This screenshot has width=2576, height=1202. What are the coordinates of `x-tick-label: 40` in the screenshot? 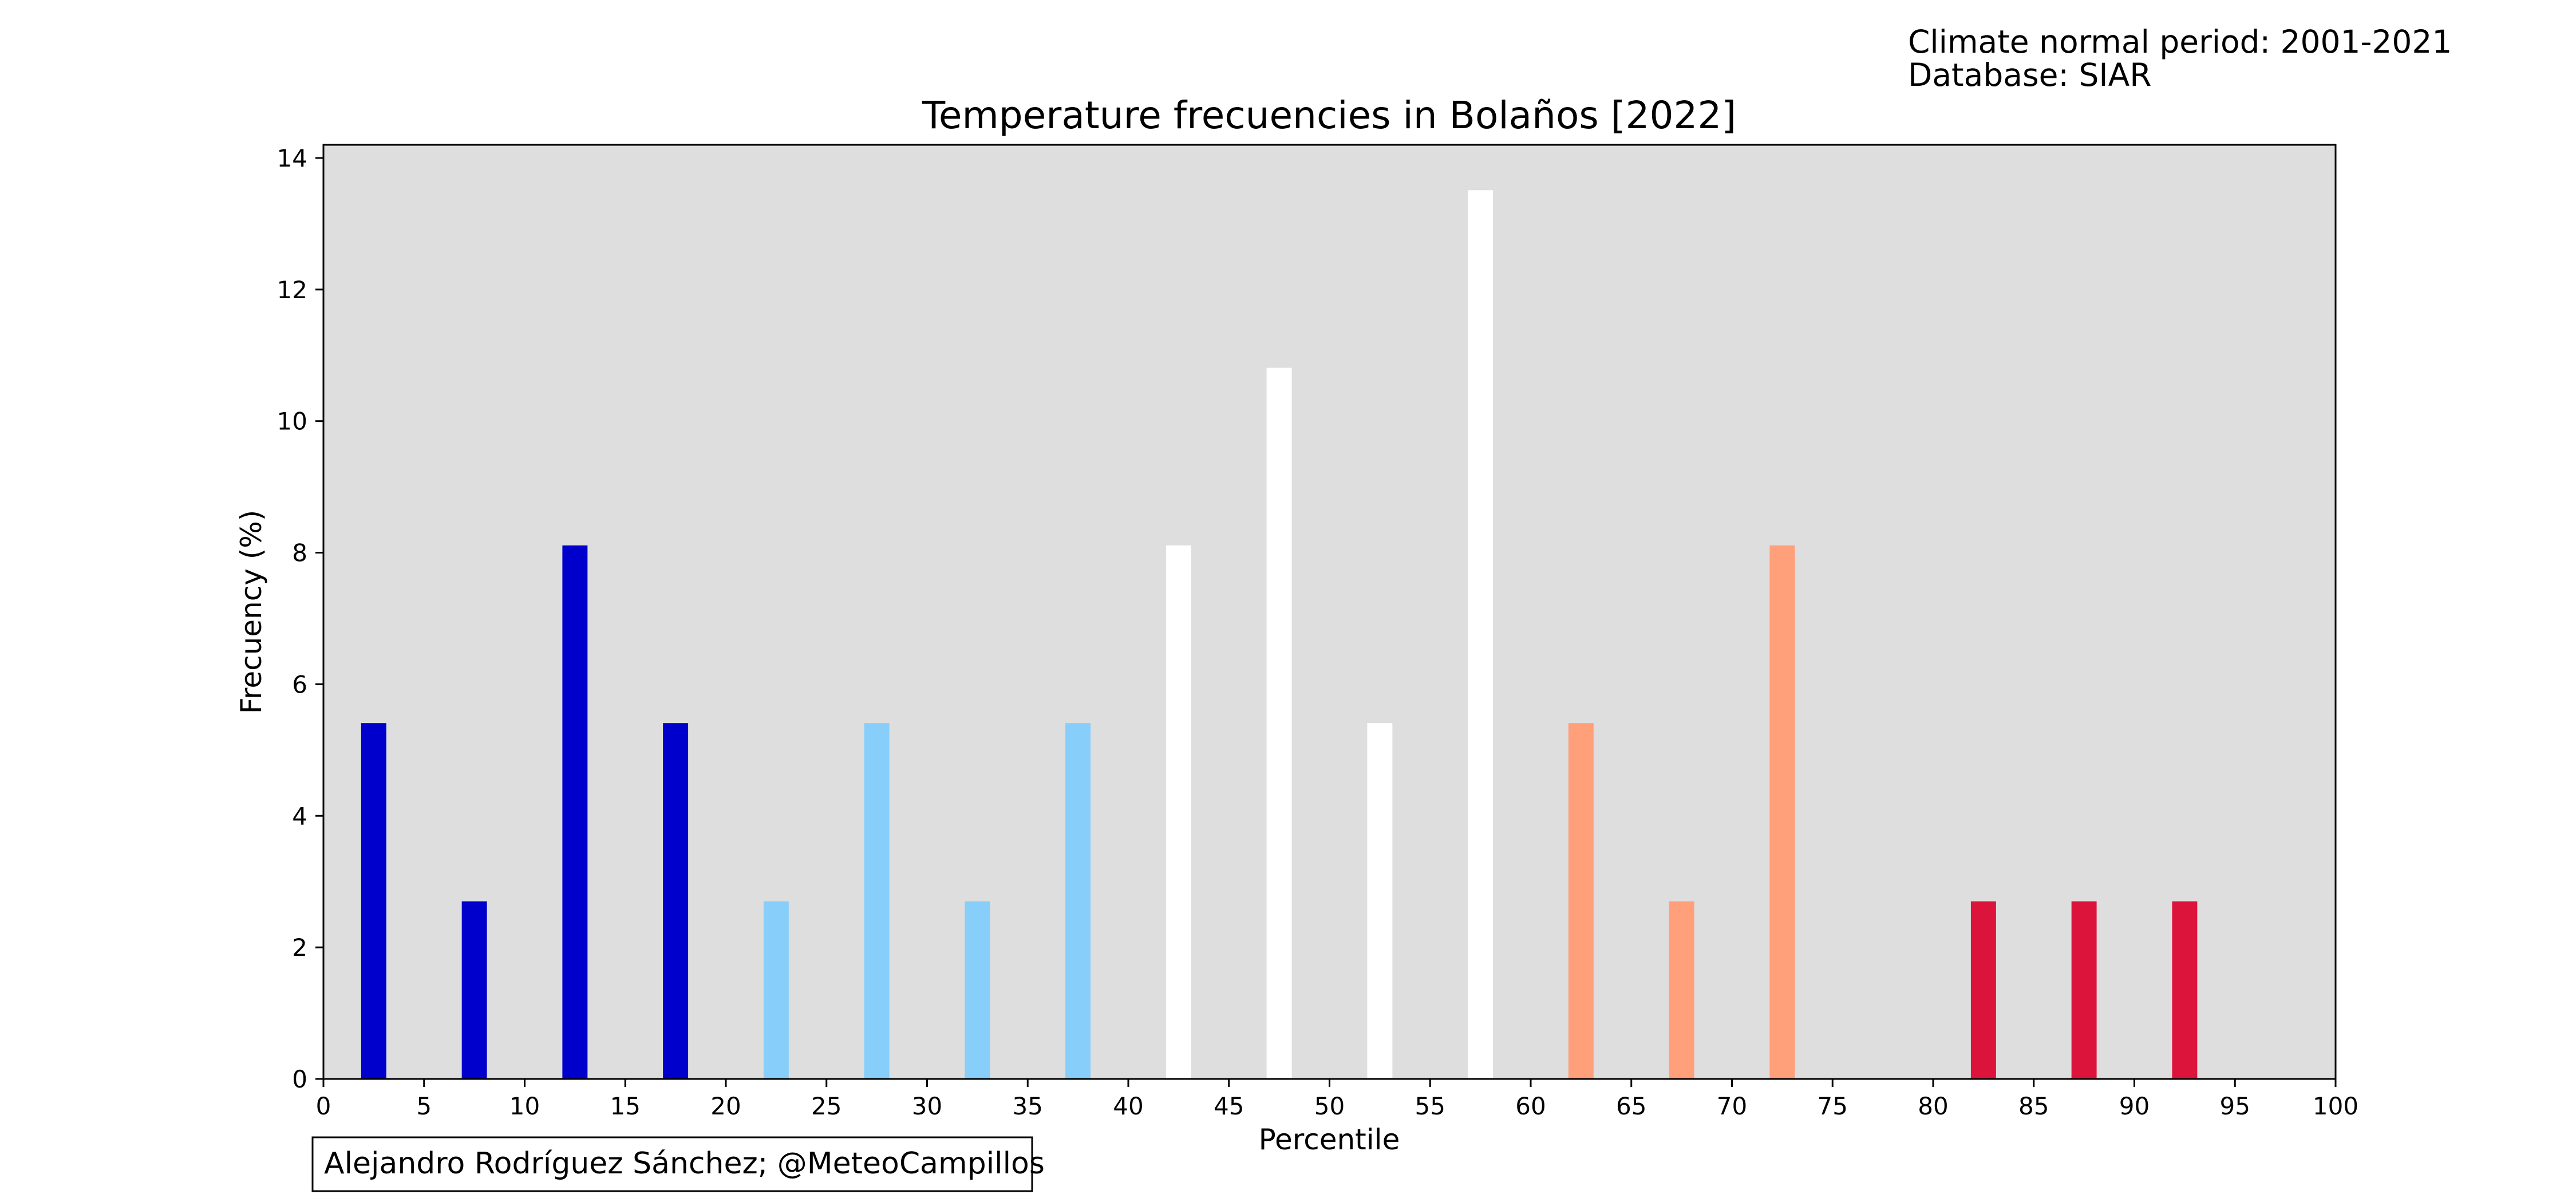 It's located at (1128, 1106).